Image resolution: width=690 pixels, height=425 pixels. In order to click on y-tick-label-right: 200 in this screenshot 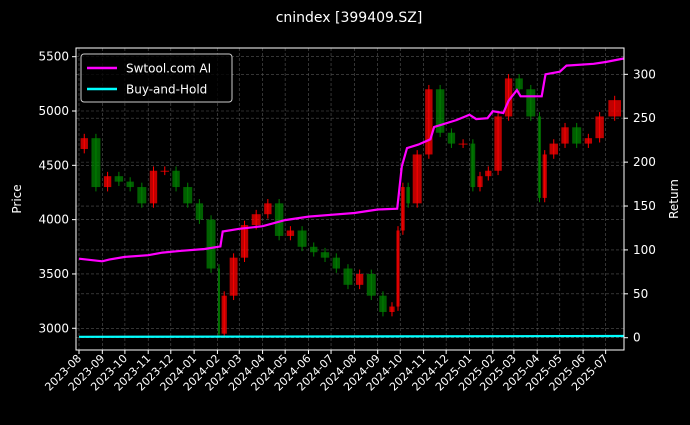, I will do `click(644, 162)`.